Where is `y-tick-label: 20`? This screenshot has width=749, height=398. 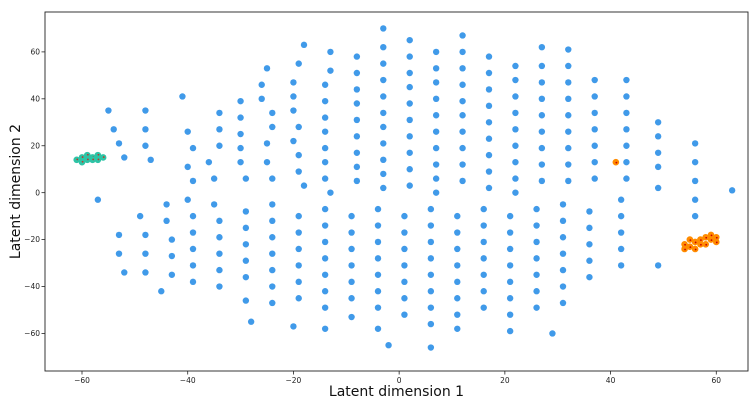 y-tick-label: 20 is located at coordinates (35, 145).